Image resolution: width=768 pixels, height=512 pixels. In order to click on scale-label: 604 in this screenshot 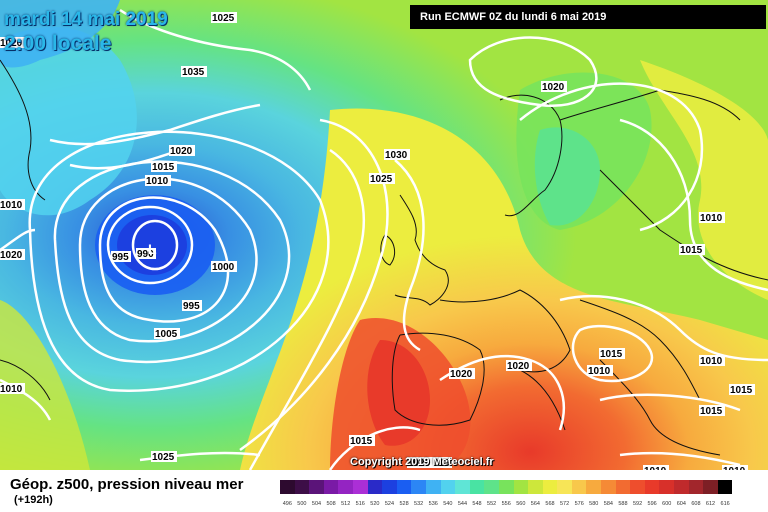, I will do `click(681, 504)`.